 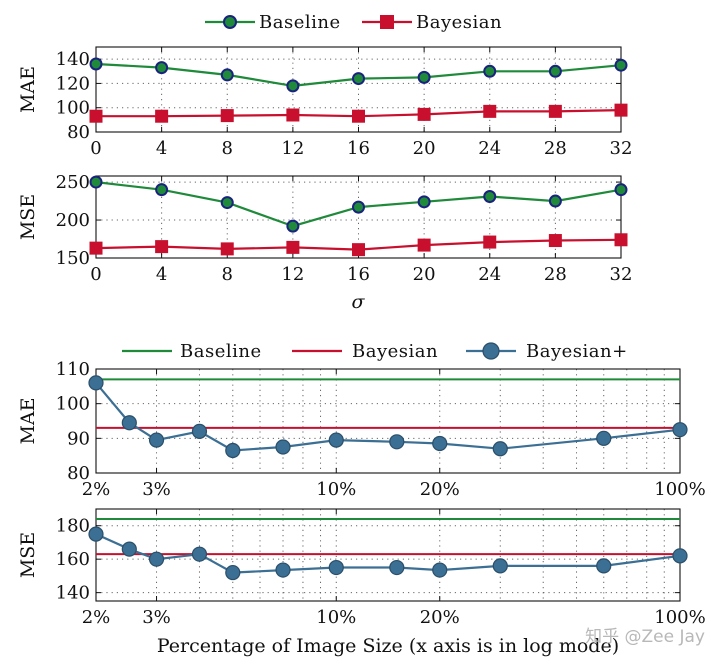 I want to click on y-tick-label: 250, so click(x=73, y=182).